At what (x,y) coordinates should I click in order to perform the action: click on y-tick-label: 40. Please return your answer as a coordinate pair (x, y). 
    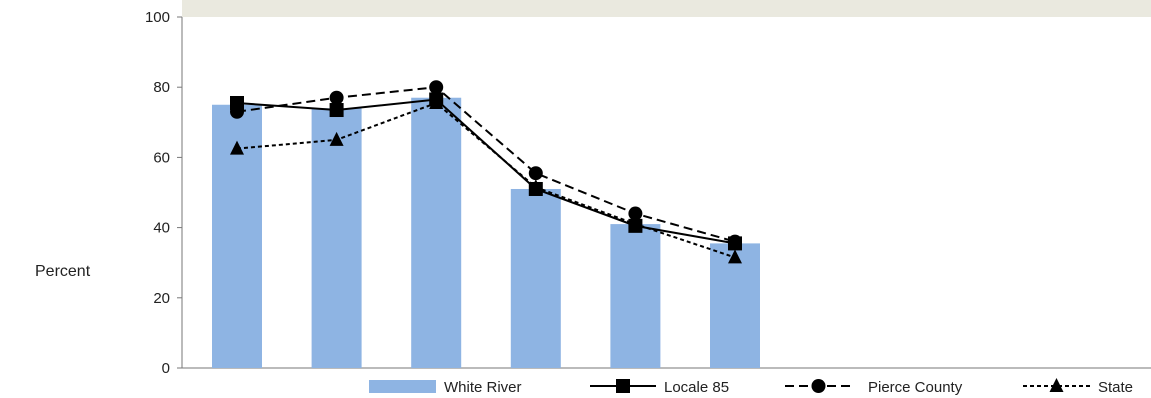
    Looking at the image, I should click on (161, 228).